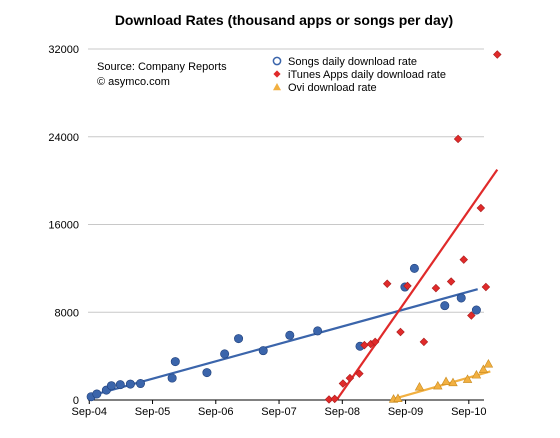  What do you see at coordinates (342, 412) in the screenshot?
I see `x-tick-label: Sep-08` at bounding box center [342, 412].